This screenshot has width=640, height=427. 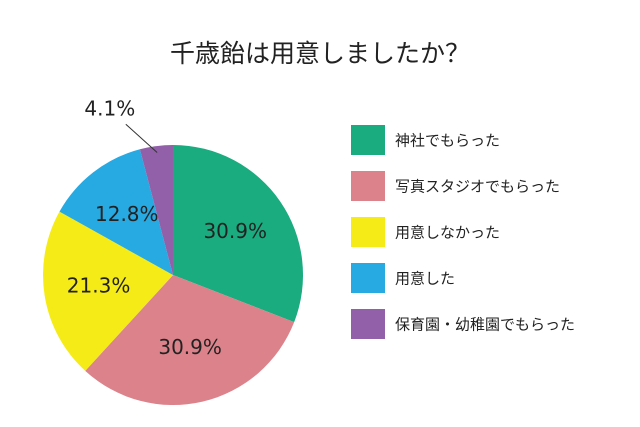 I want to click on slice-value-label-2: 30.9%, so click(x=190, y=347).